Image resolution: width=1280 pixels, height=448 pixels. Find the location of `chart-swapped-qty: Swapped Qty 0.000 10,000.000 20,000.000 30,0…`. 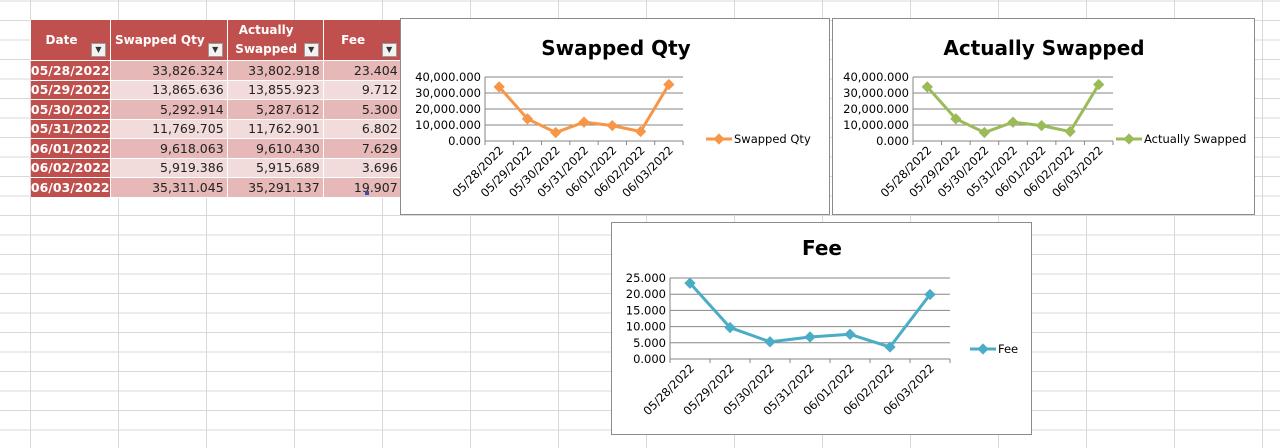

chart-swapped-qty: Swapped Qty 0.000 10,000.000 20,000.000 30,0… is located at coordinates (615, 116).